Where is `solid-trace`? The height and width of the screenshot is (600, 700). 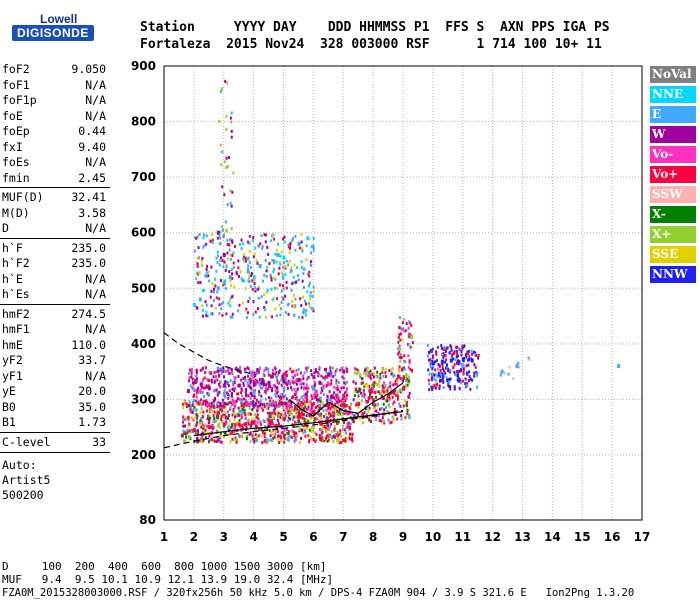
solid-trace is located at coordinates (298, 424).